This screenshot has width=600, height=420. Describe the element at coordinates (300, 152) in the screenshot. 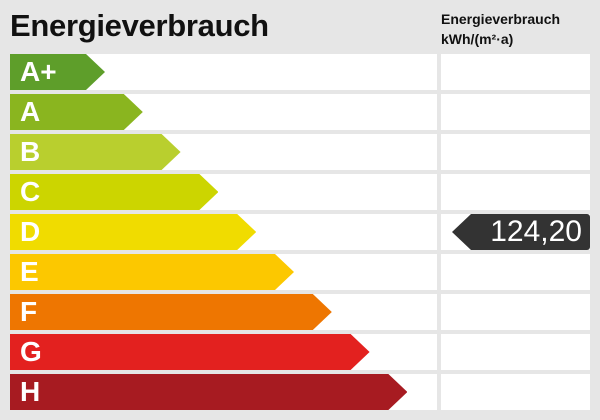

I see `energy-class-row-b: B` at that location.